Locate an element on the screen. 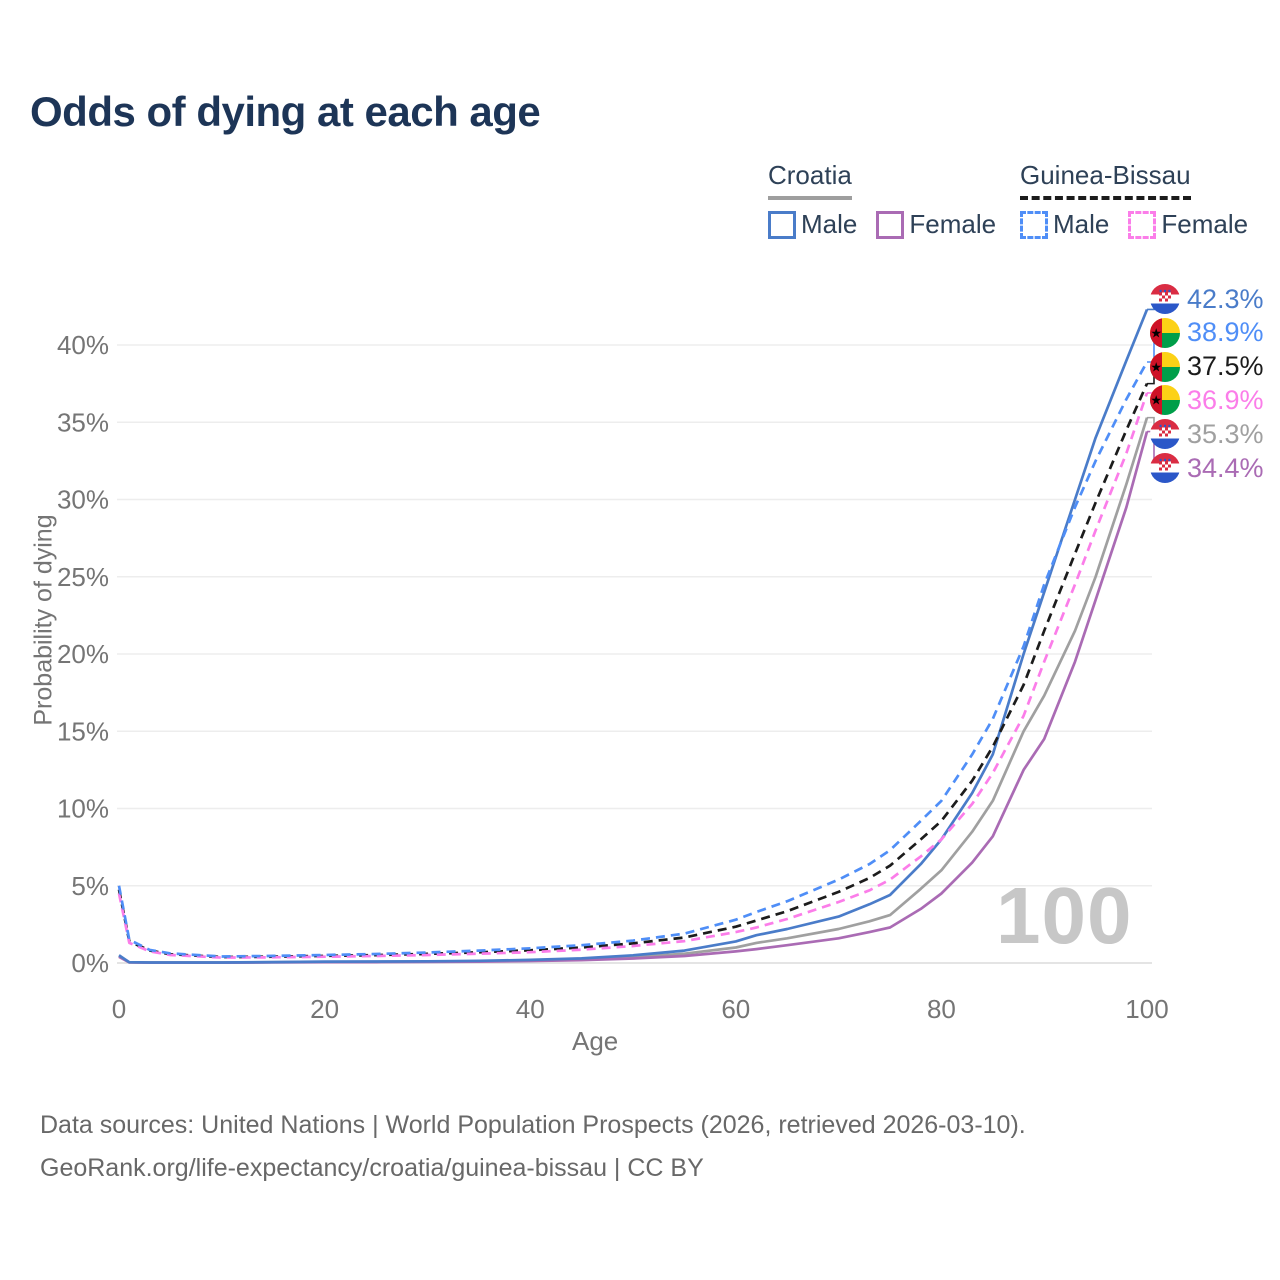 The width and height of the screenshot is (1280, 1280). y-tick-label: 25% is located at coordinates (83, 577).